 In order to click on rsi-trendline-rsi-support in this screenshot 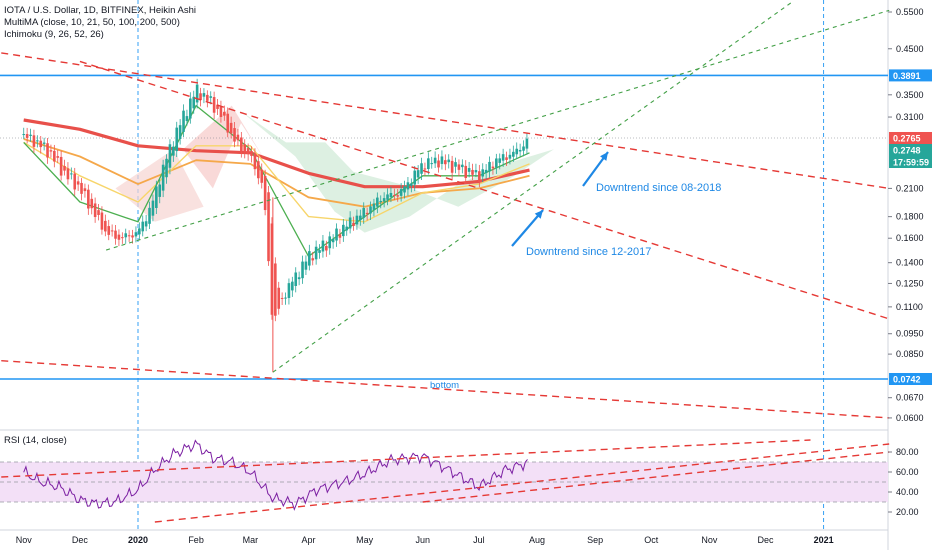, I will do `click(522, 483)`.